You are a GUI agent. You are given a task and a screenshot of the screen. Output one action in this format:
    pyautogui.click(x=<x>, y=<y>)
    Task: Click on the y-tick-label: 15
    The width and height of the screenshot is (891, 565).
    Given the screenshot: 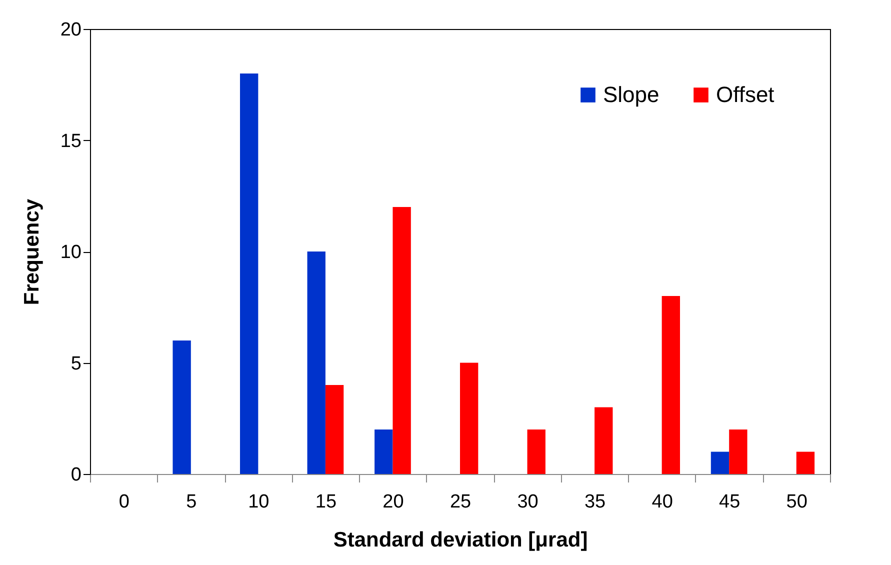 What is the action you would take?
    pyautogui.click(x=71, y=141)
    